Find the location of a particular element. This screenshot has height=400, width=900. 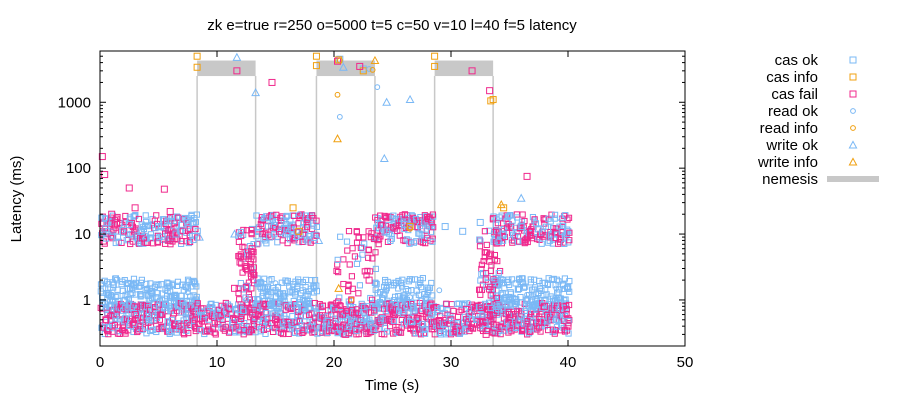

legend-label-3: read ok is located at coordinates (793, 111).